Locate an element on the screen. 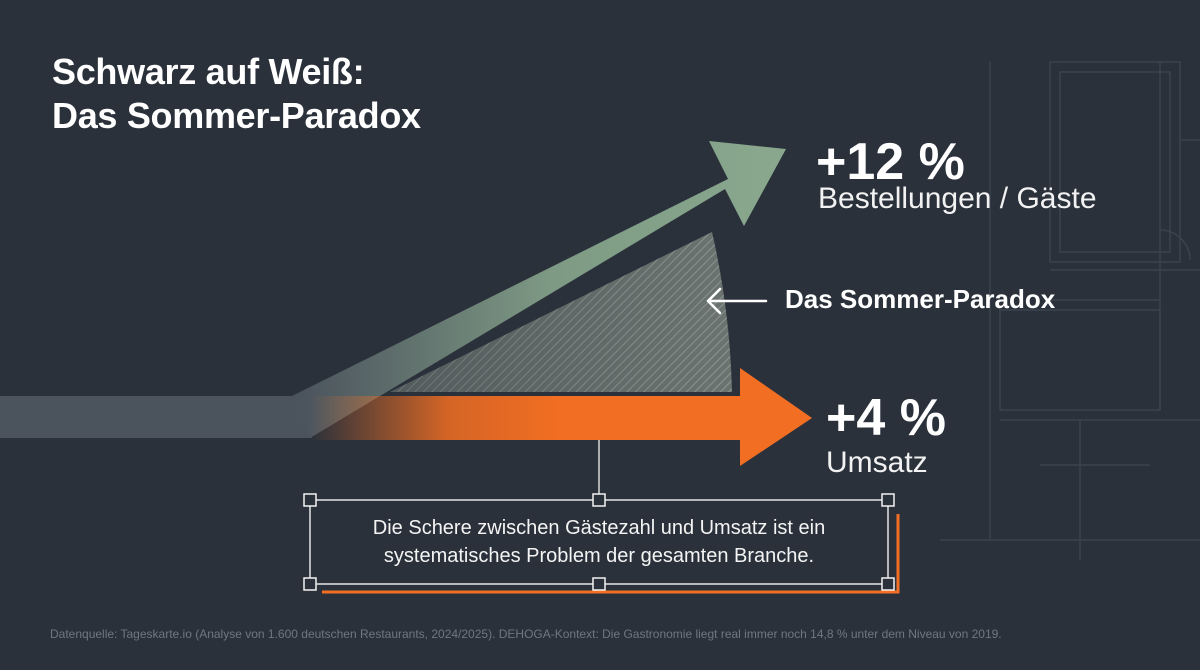 This screenshot has height=670, width=1200. paradox-gap-fade is located at coordinates (561, 312).